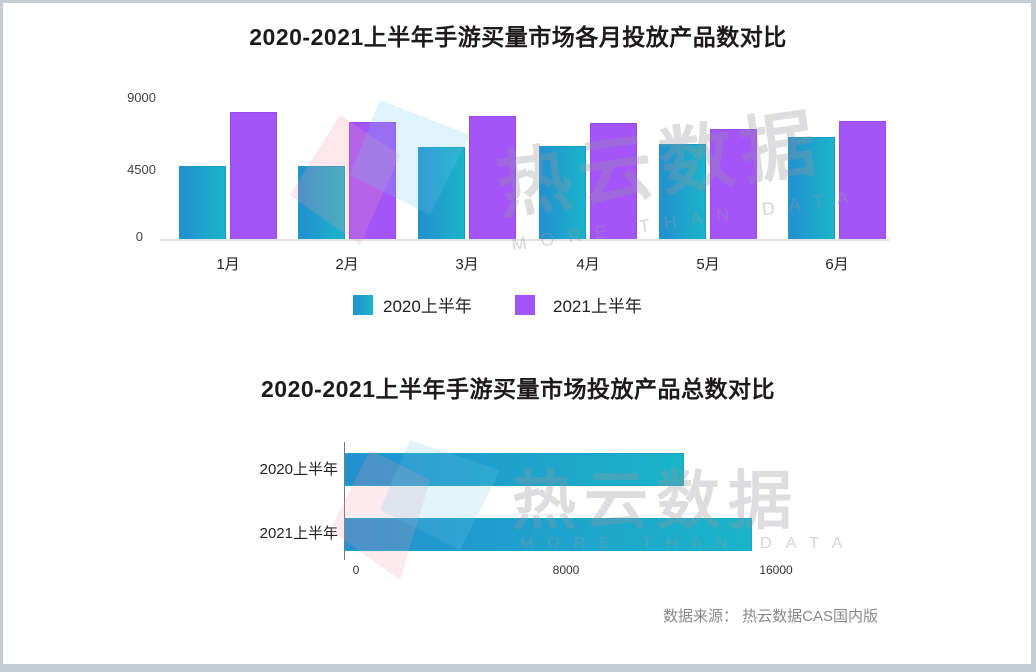 This screenshot has height=672, width=1036. What do you see at coordinates (562, 192) in the screenshot?
I see `bar-2020上半年-4月` at bounding box center [562, 192].